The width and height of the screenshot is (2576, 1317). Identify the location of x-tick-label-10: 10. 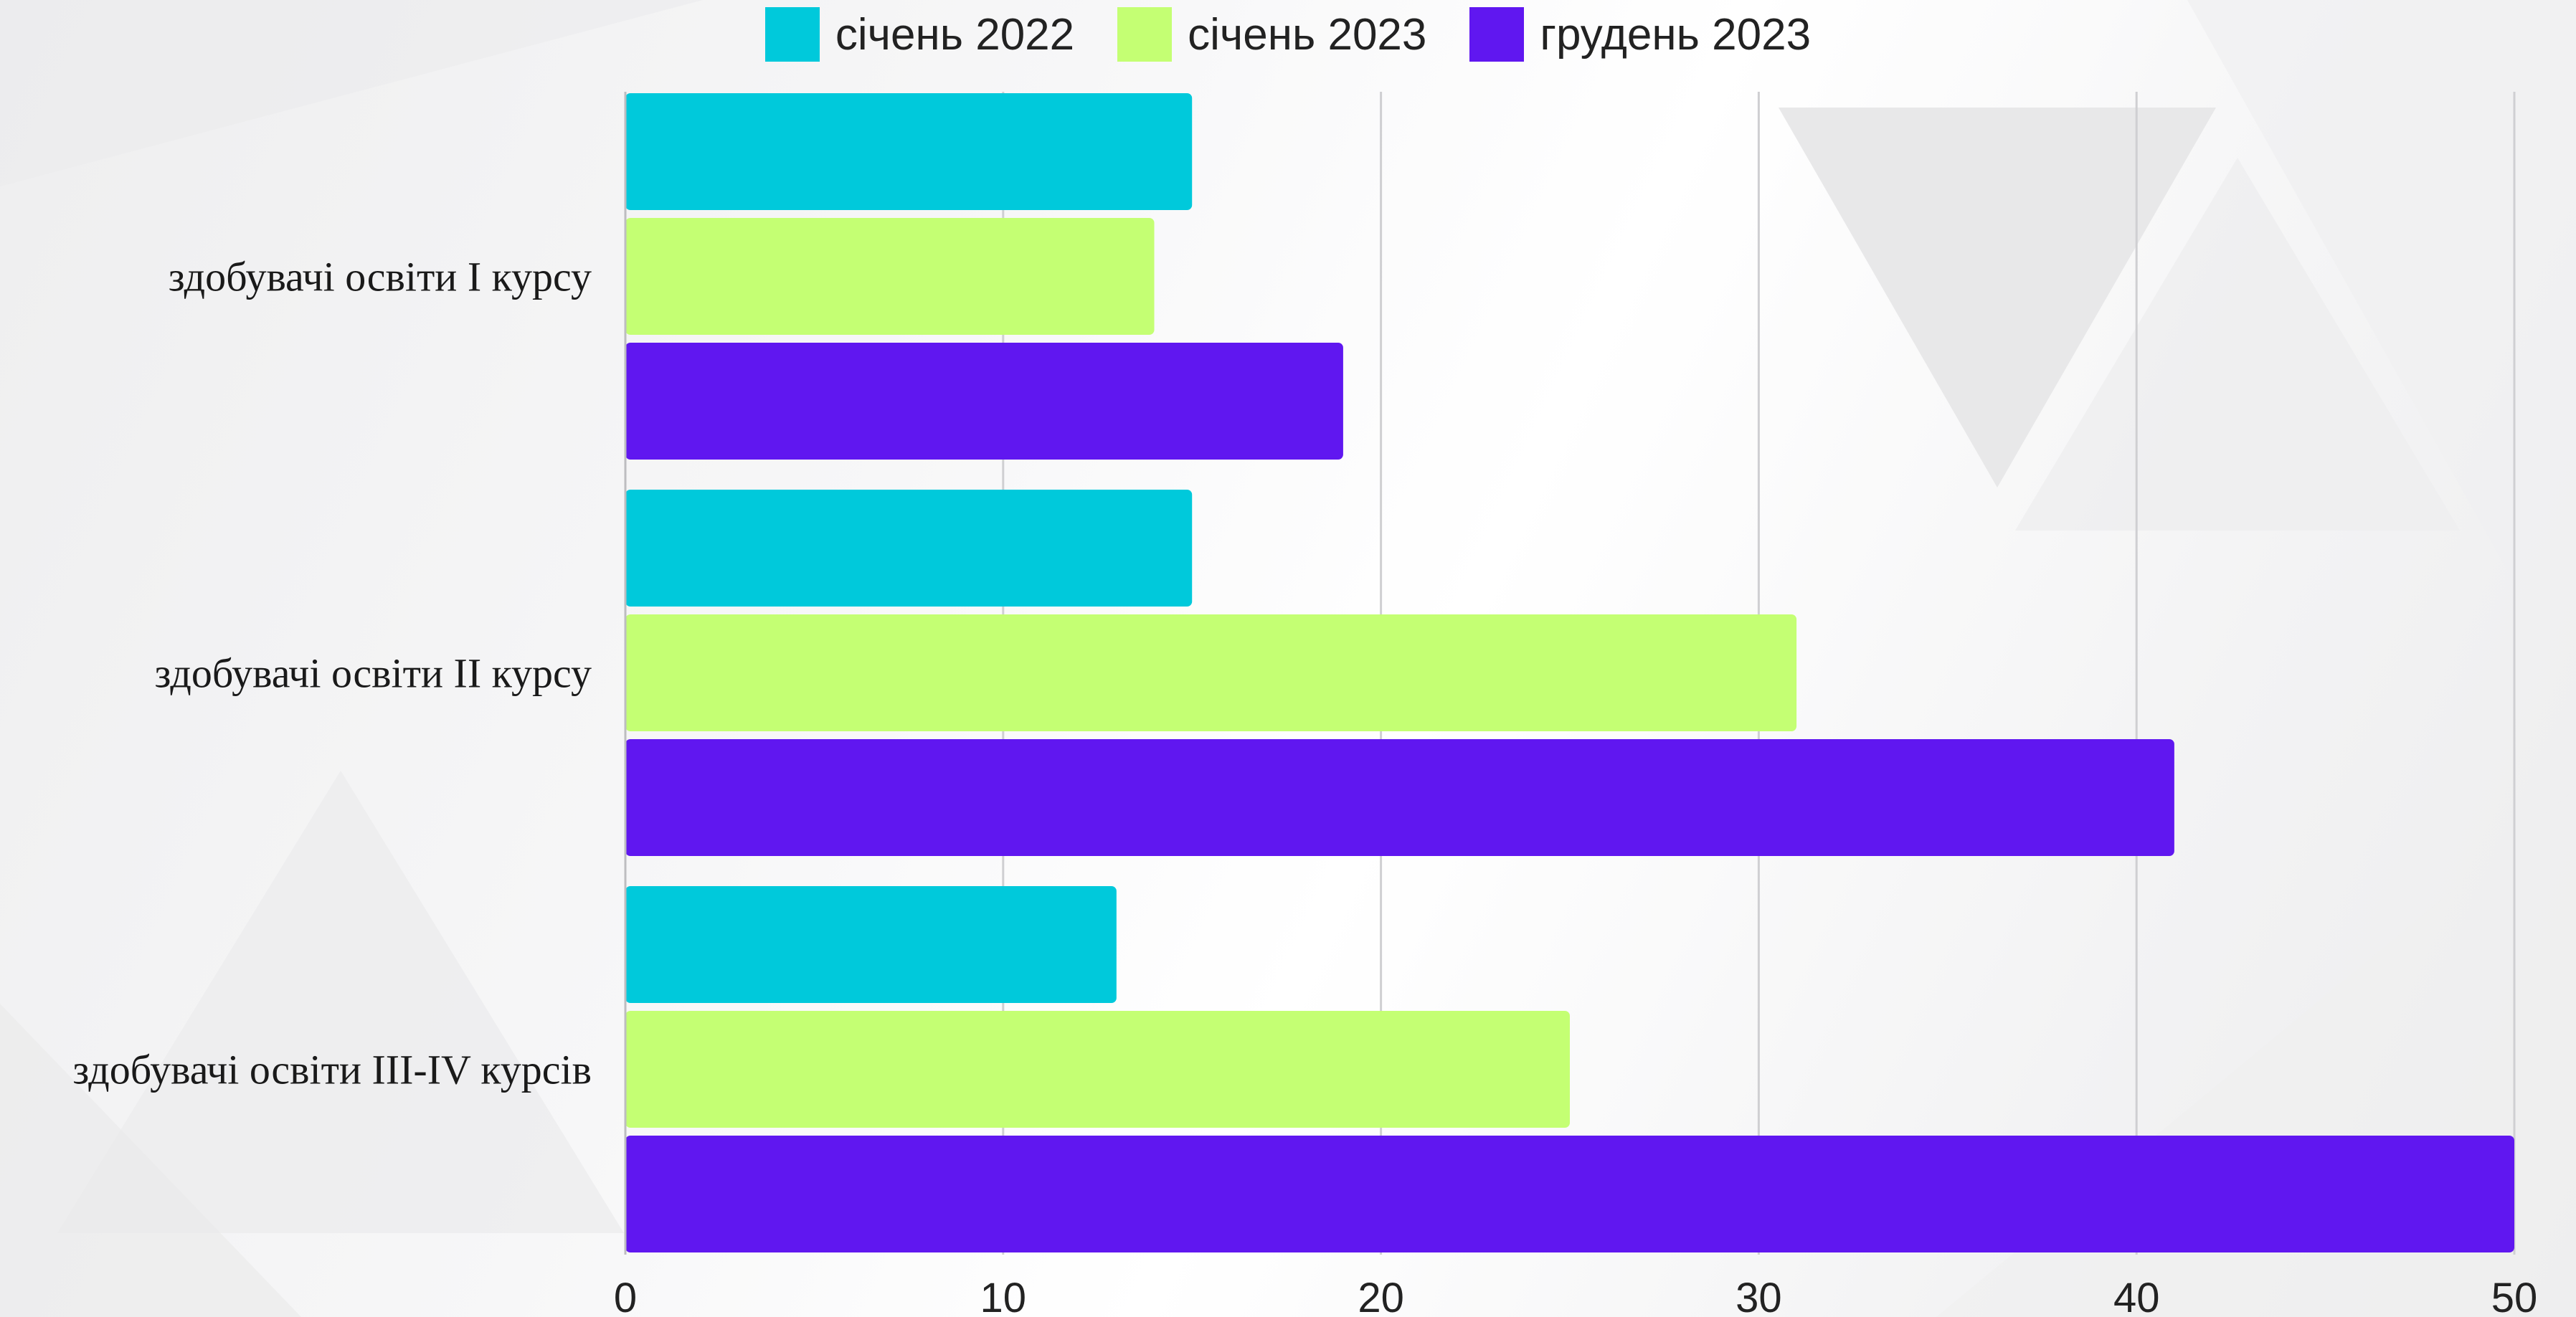
(1003, 1296).